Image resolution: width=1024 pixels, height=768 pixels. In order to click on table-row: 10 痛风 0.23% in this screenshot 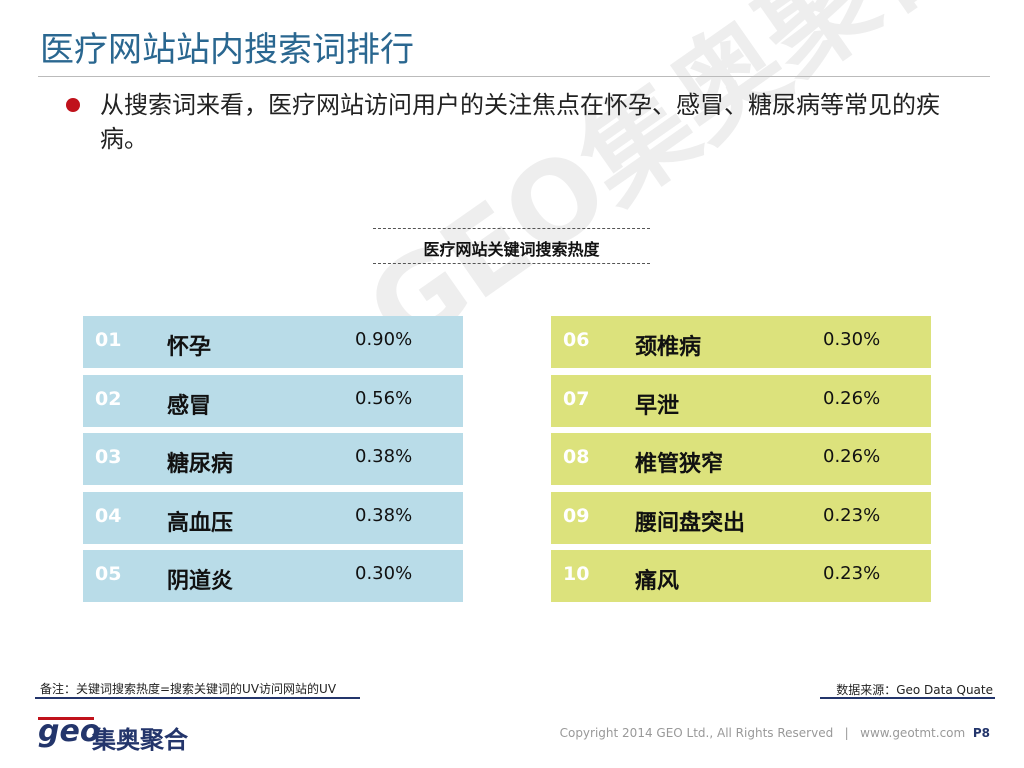, I will do `click(741, 576)`.